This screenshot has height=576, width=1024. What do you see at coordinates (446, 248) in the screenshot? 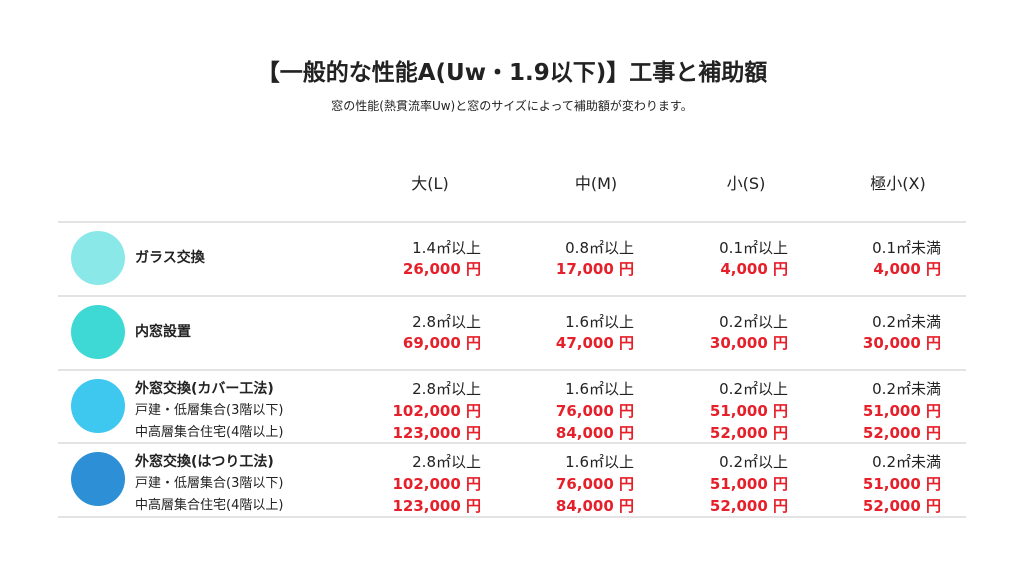
I see `size-range: 1.4㎡以上` at bounding box center [446, 248].